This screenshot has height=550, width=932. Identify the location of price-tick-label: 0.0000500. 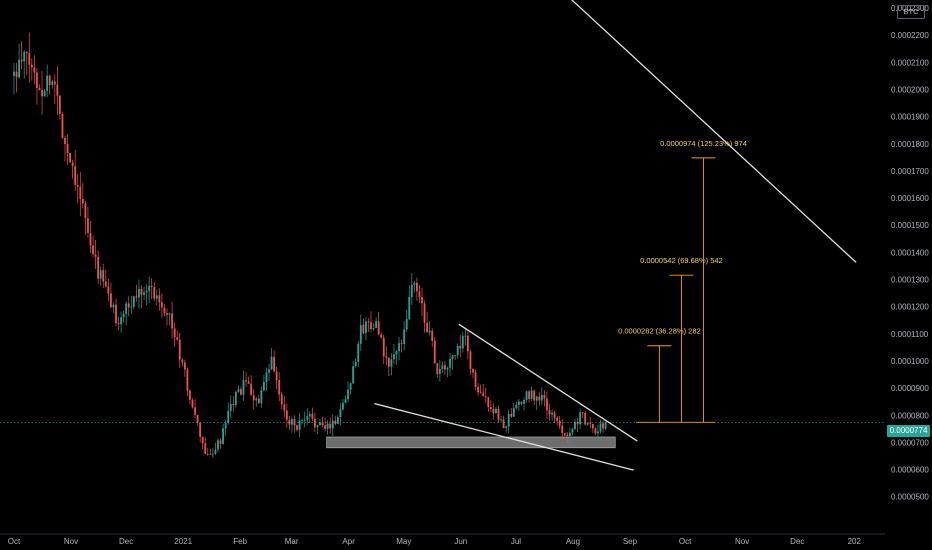
(910, 497).